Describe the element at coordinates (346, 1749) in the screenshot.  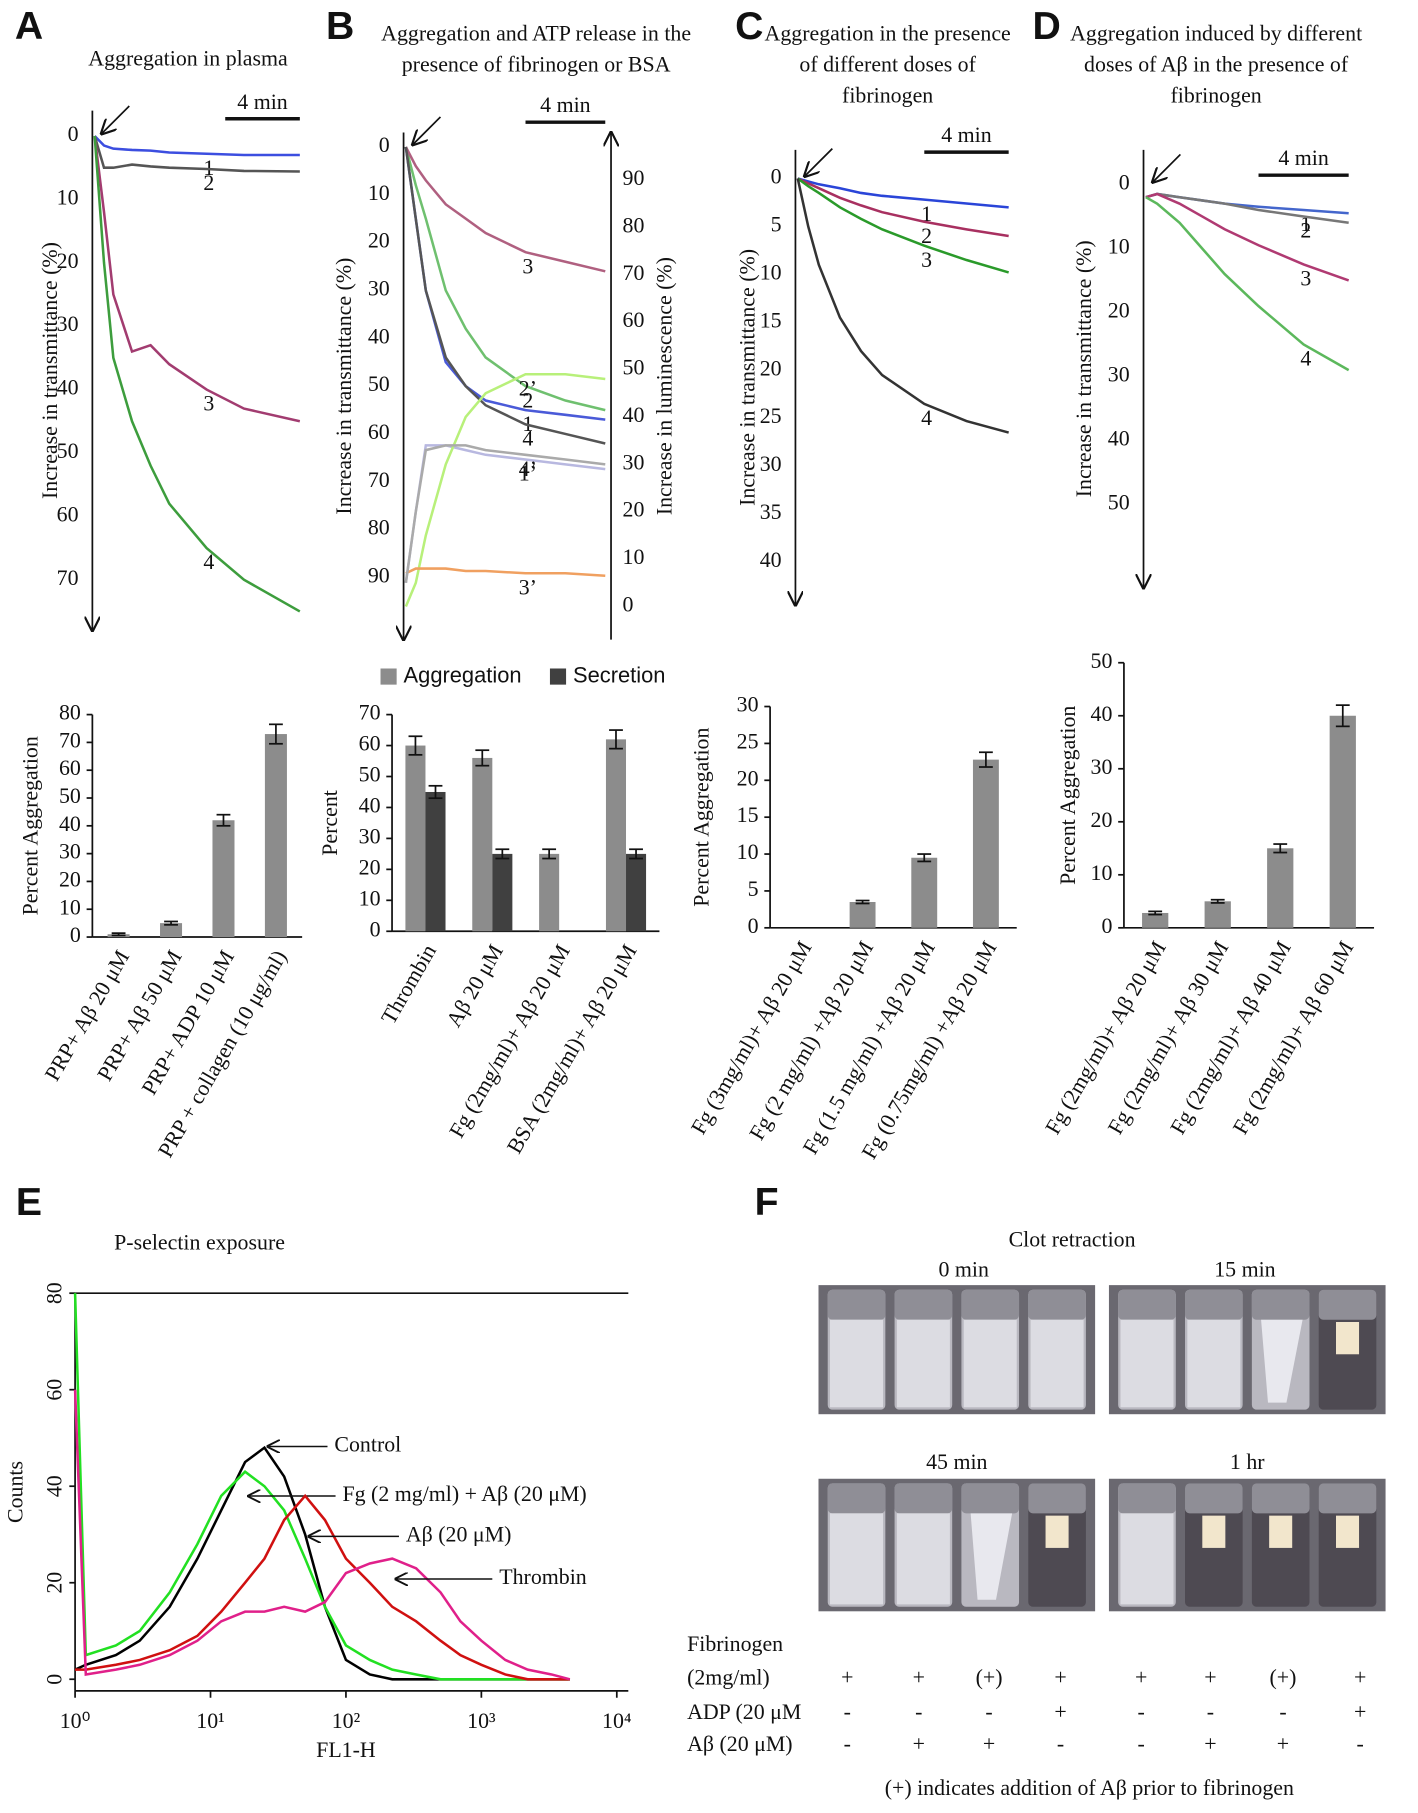
I see `x-axis-label: FL1-H` at that location.